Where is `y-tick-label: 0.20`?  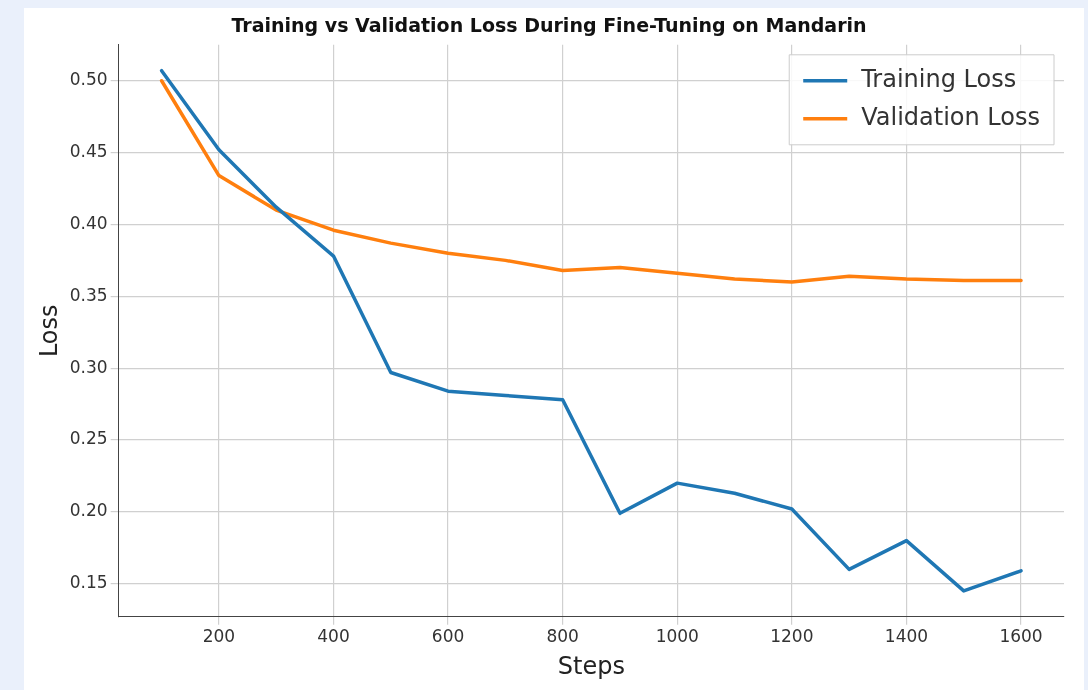 y-tick-label: 0.20 is located at coordinates (88, 510).